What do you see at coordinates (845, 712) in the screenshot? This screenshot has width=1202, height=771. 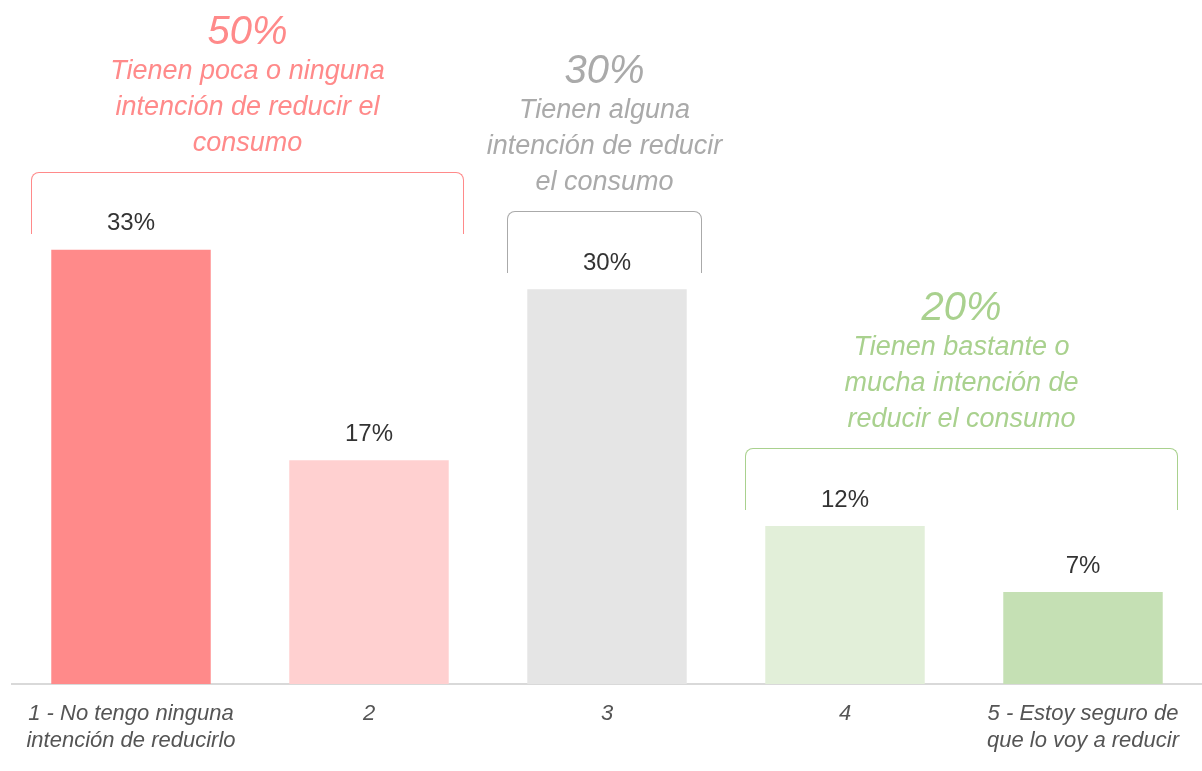 I see `x-tick-label: 4` at bounding box center [845, 712].